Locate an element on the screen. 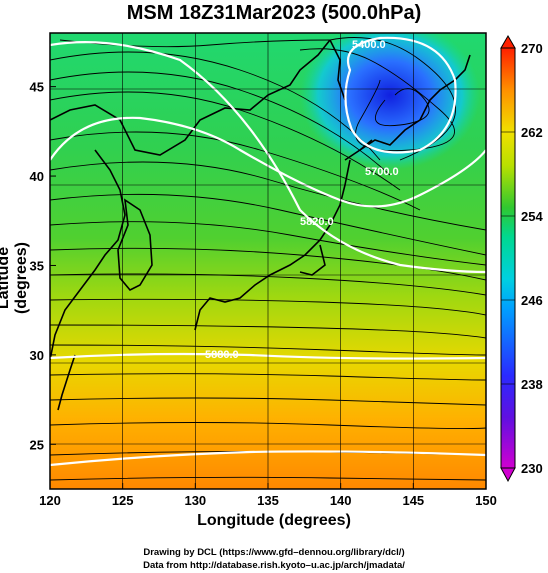 The height and width of the screenshot is (573, 548). colorbar-bottom-arrow is located at coordinates (508, 475).